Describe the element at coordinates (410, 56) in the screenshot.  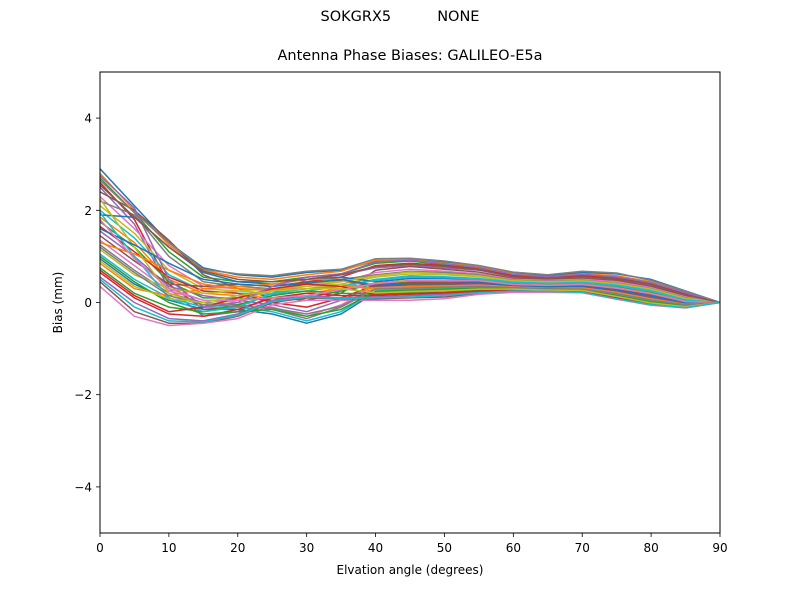
I see `chart-title: Antenna Phase Biases: GALILEO-E5a` at that location.